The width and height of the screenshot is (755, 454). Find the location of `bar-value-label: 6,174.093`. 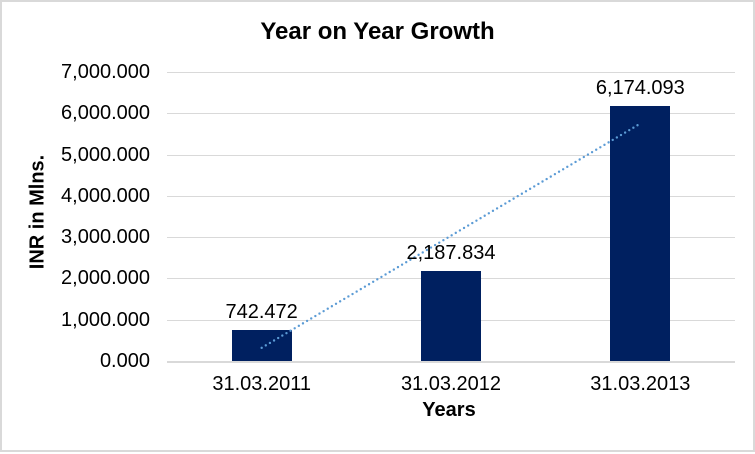

bar-value-label: 6,174.093 is located at coordinates (640, 88).